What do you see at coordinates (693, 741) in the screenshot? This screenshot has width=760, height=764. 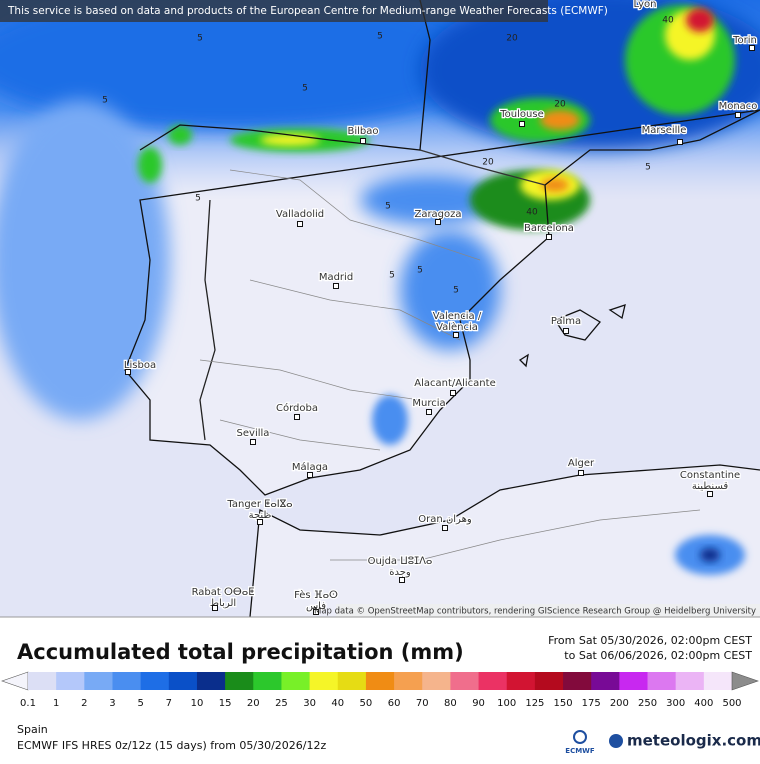 I see `site-logo: meteologix.com` at bounding box center [693, 741].